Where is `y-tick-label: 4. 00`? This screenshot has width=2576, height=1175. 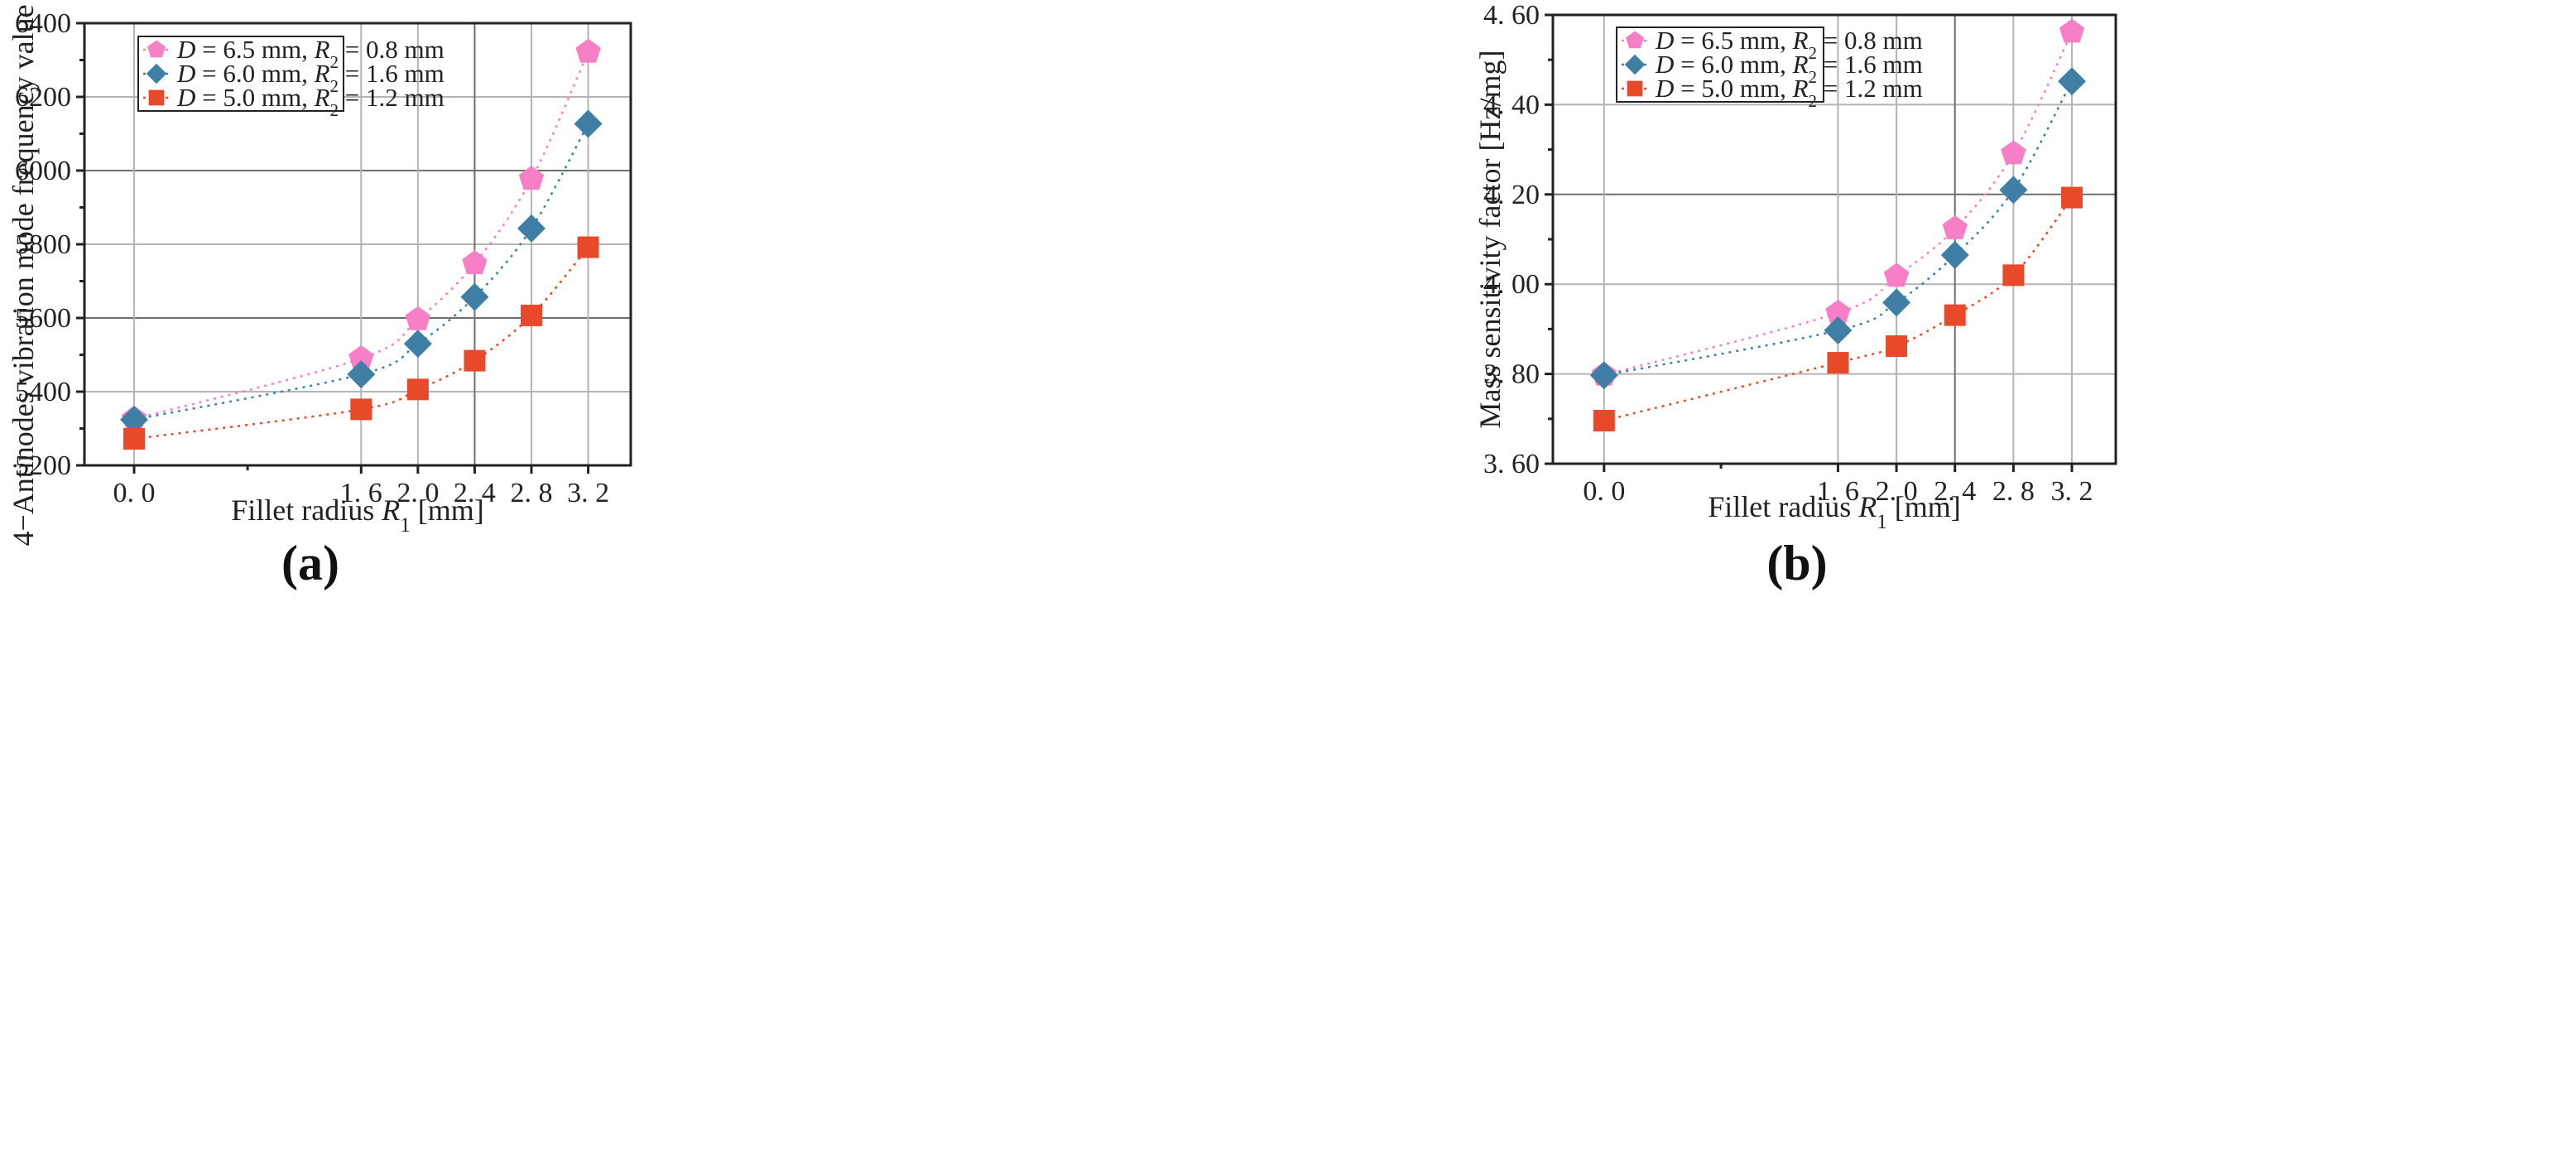
y-tick-label: 4. 00 is located at coordinates (1511, 284).